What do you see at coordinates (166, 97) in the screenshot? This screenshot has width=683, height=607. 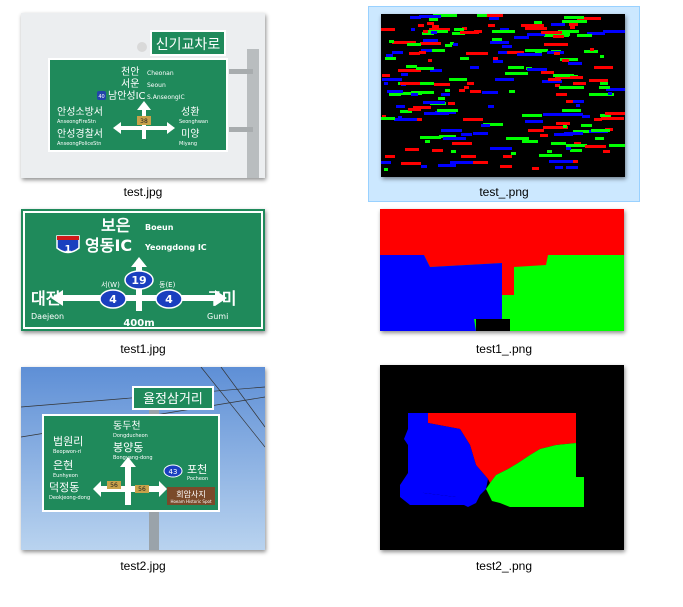 I see `svg-text: S.AnseongIC` at bounding box center [166, 97].